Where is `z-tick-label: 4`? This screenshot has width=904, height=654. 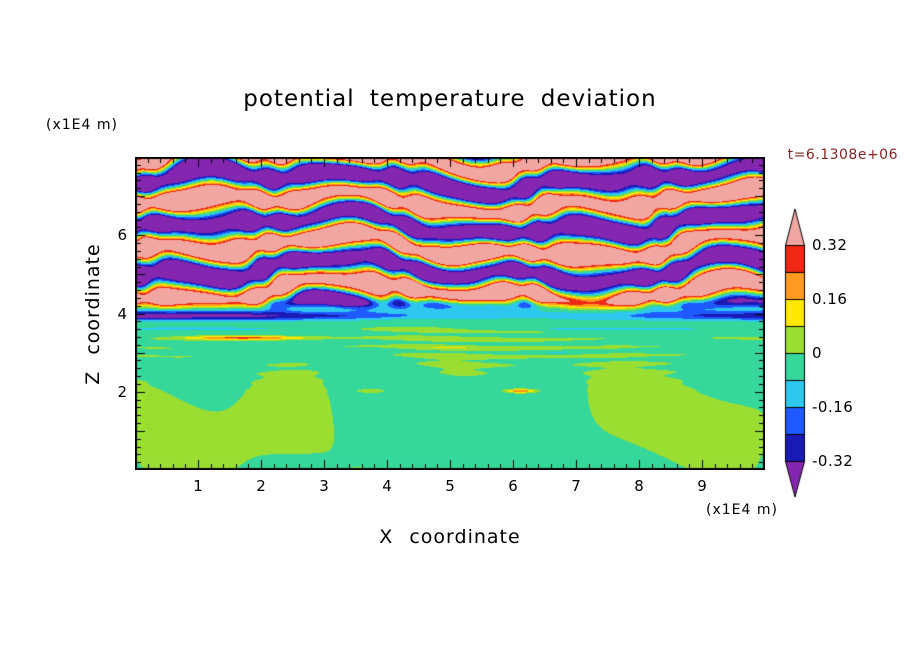 z-tick-label: 4 is located at coordinates (122, 313).